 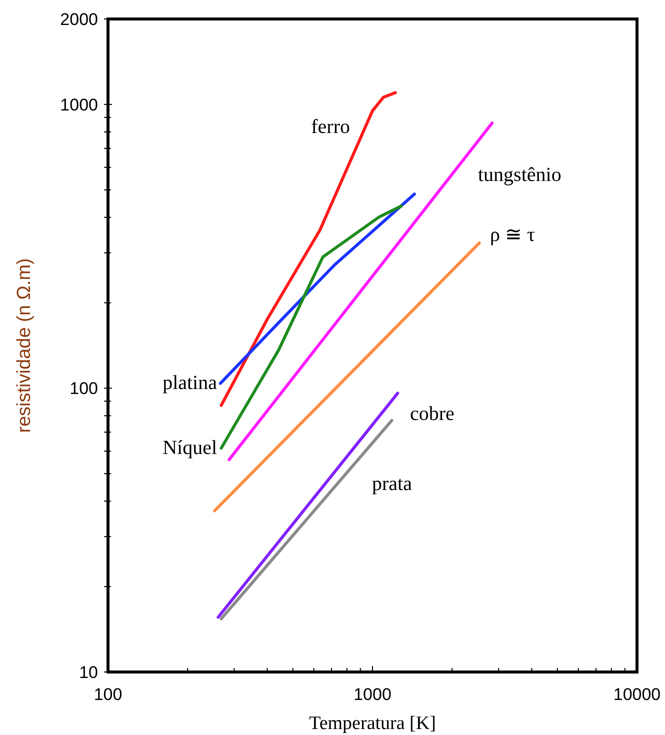 I want to click on series-label: tungstênio, so click(x=520, y=175).